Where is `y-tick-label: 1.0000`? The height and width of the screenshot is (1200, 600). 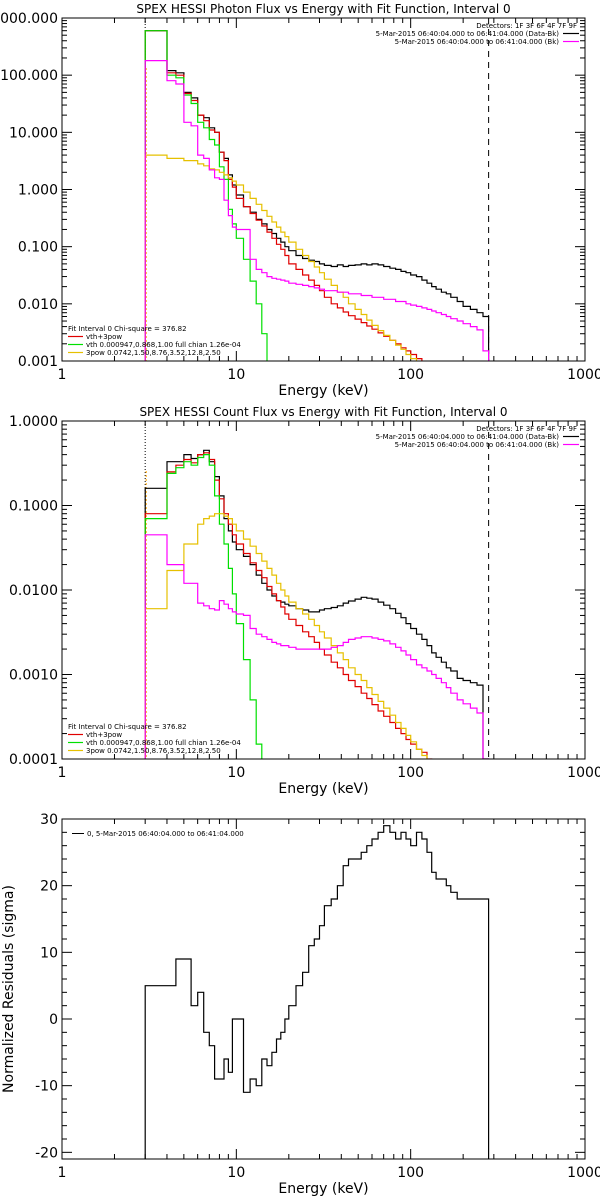 y-tick-label: 1.0000 is located at coordinates (33, 422).